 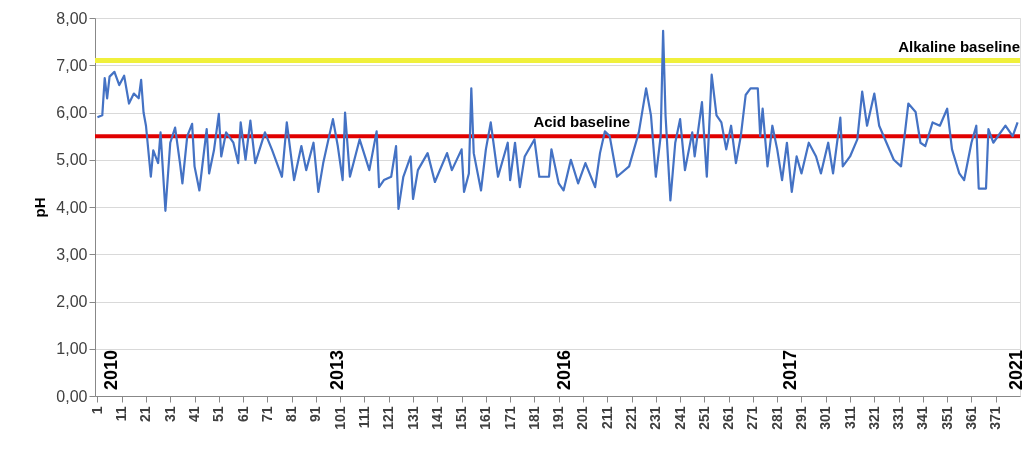 What do you see at coordinates (72, 254) in the screenshot?
I see `y-tick-label: 3,00` at bounding box center [72, 254].